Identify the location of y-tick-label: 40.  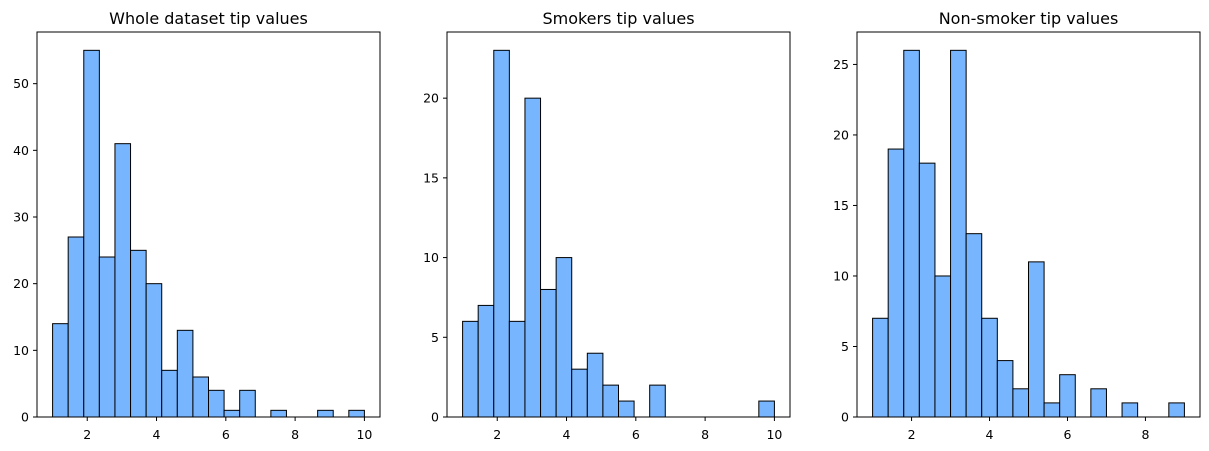
(21, 150).